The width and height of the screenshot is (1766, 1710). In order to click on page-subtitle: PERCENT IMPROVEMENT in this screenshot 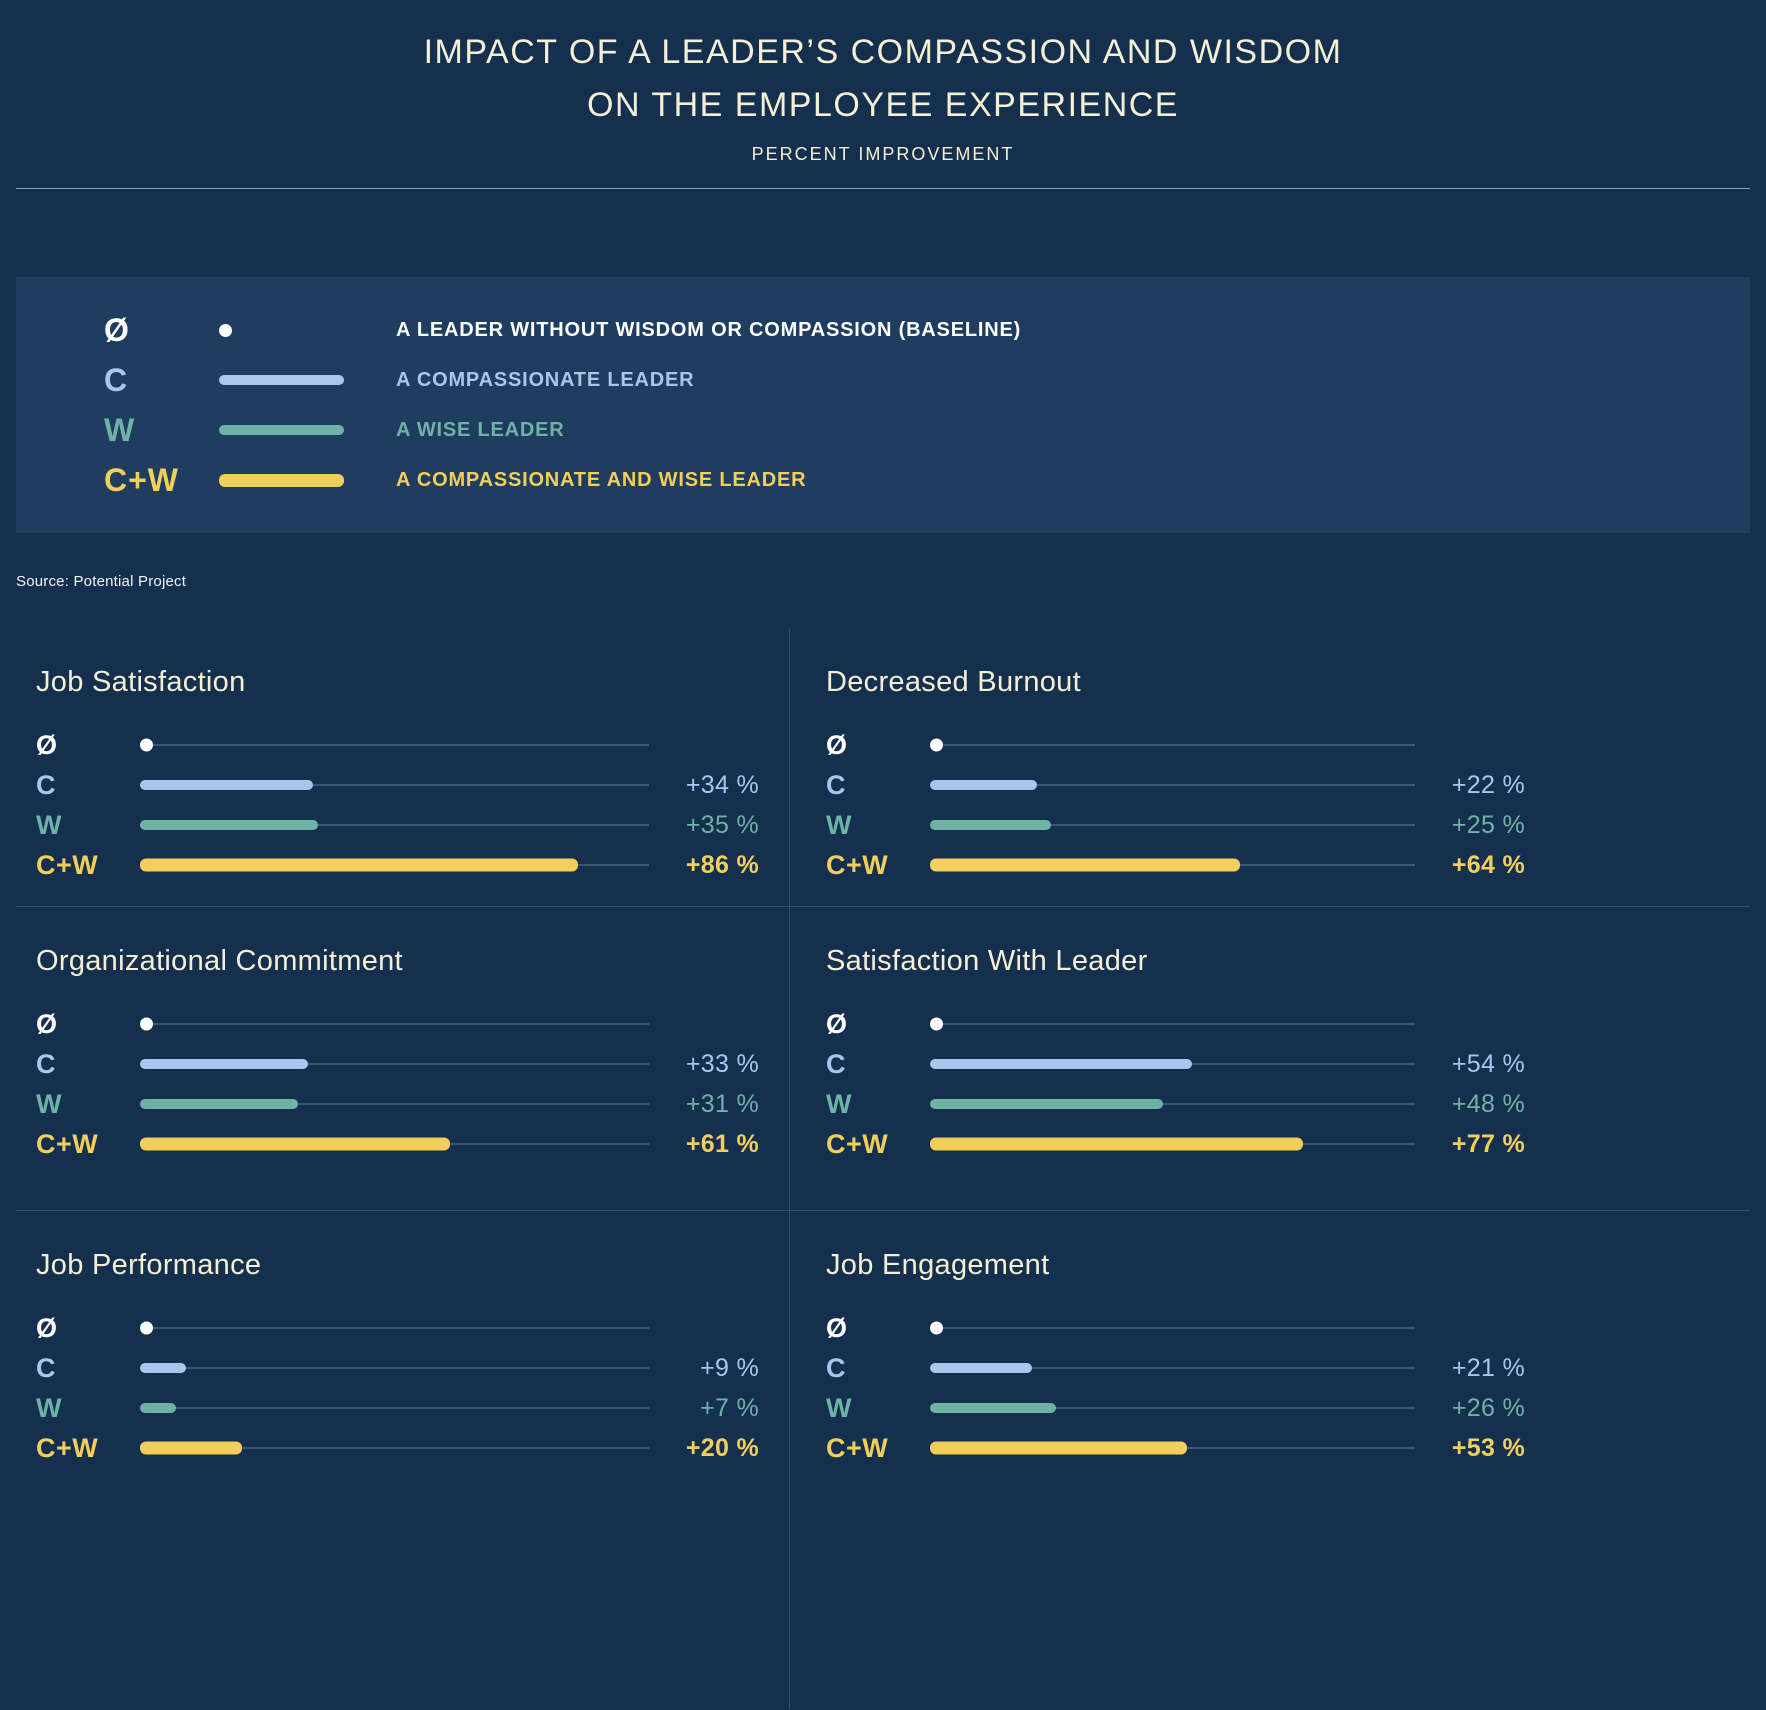, I will do `click(883, 154)`.